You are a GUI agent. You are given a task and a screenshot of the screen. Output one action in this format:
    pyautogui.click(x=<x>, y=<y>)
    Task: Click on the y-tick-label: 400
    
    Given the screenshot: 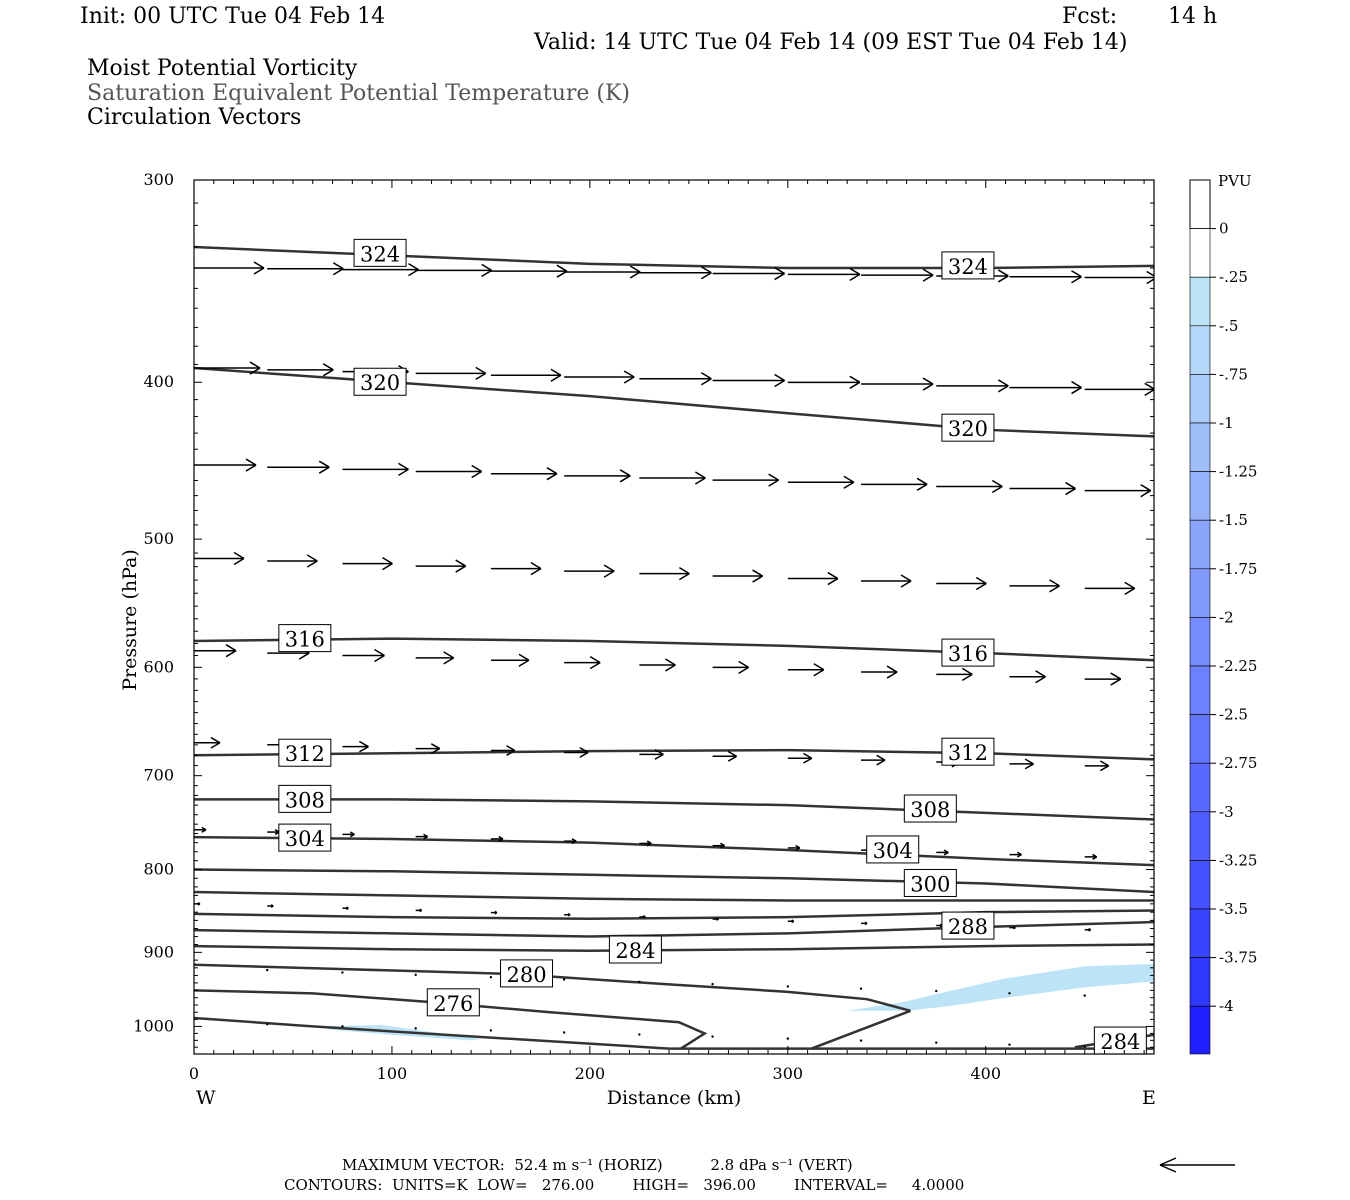 What is the action you would take?
    pyautogui.click(x=158, y=381)
    